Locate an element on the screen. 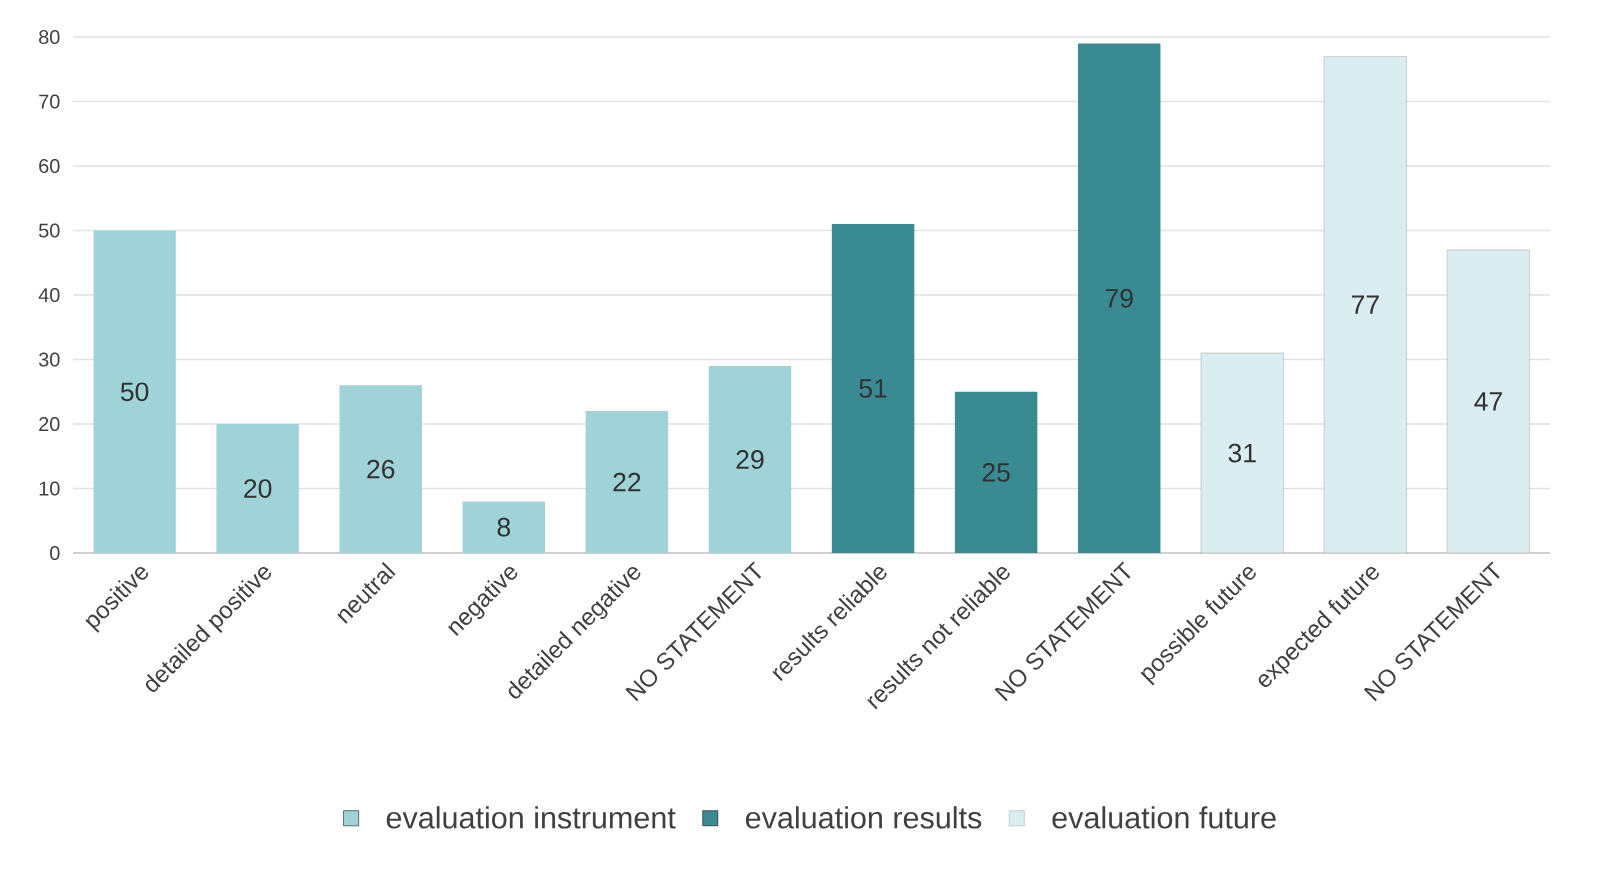 The width and height of the screenshot is (1618, 884). data-label: 8 is located at coordinates (504, 527).